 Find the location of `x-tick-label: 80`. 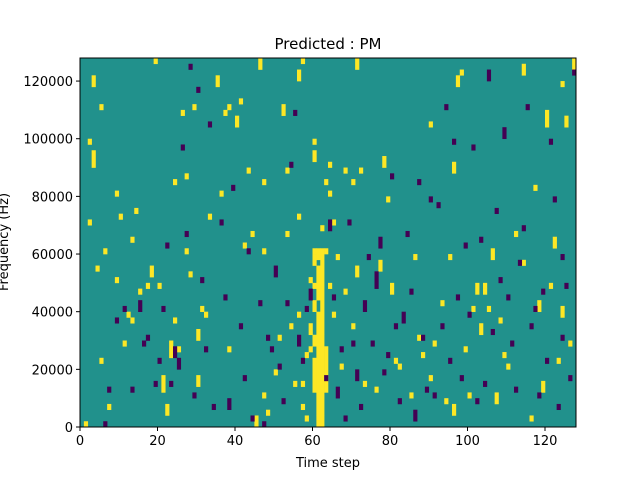

x-tick-label: 80 is located at coordinates (390, 441).